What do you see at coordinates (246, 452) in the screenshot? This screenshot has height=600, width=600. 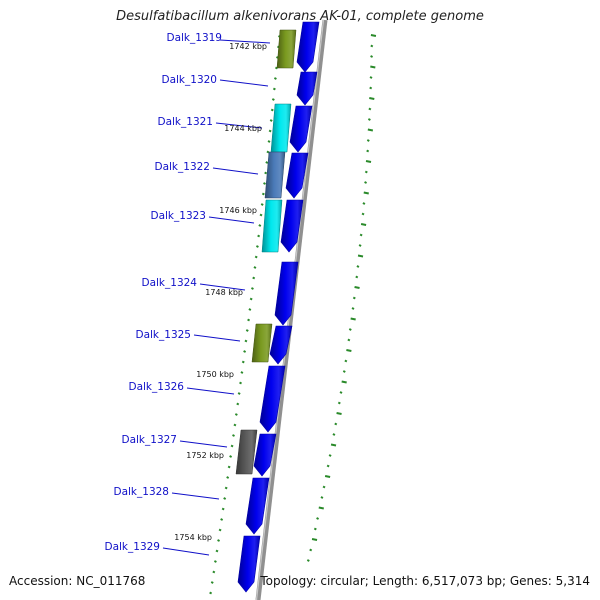 I see `feature-block-dark-gray` at bounding box center [246, 452].